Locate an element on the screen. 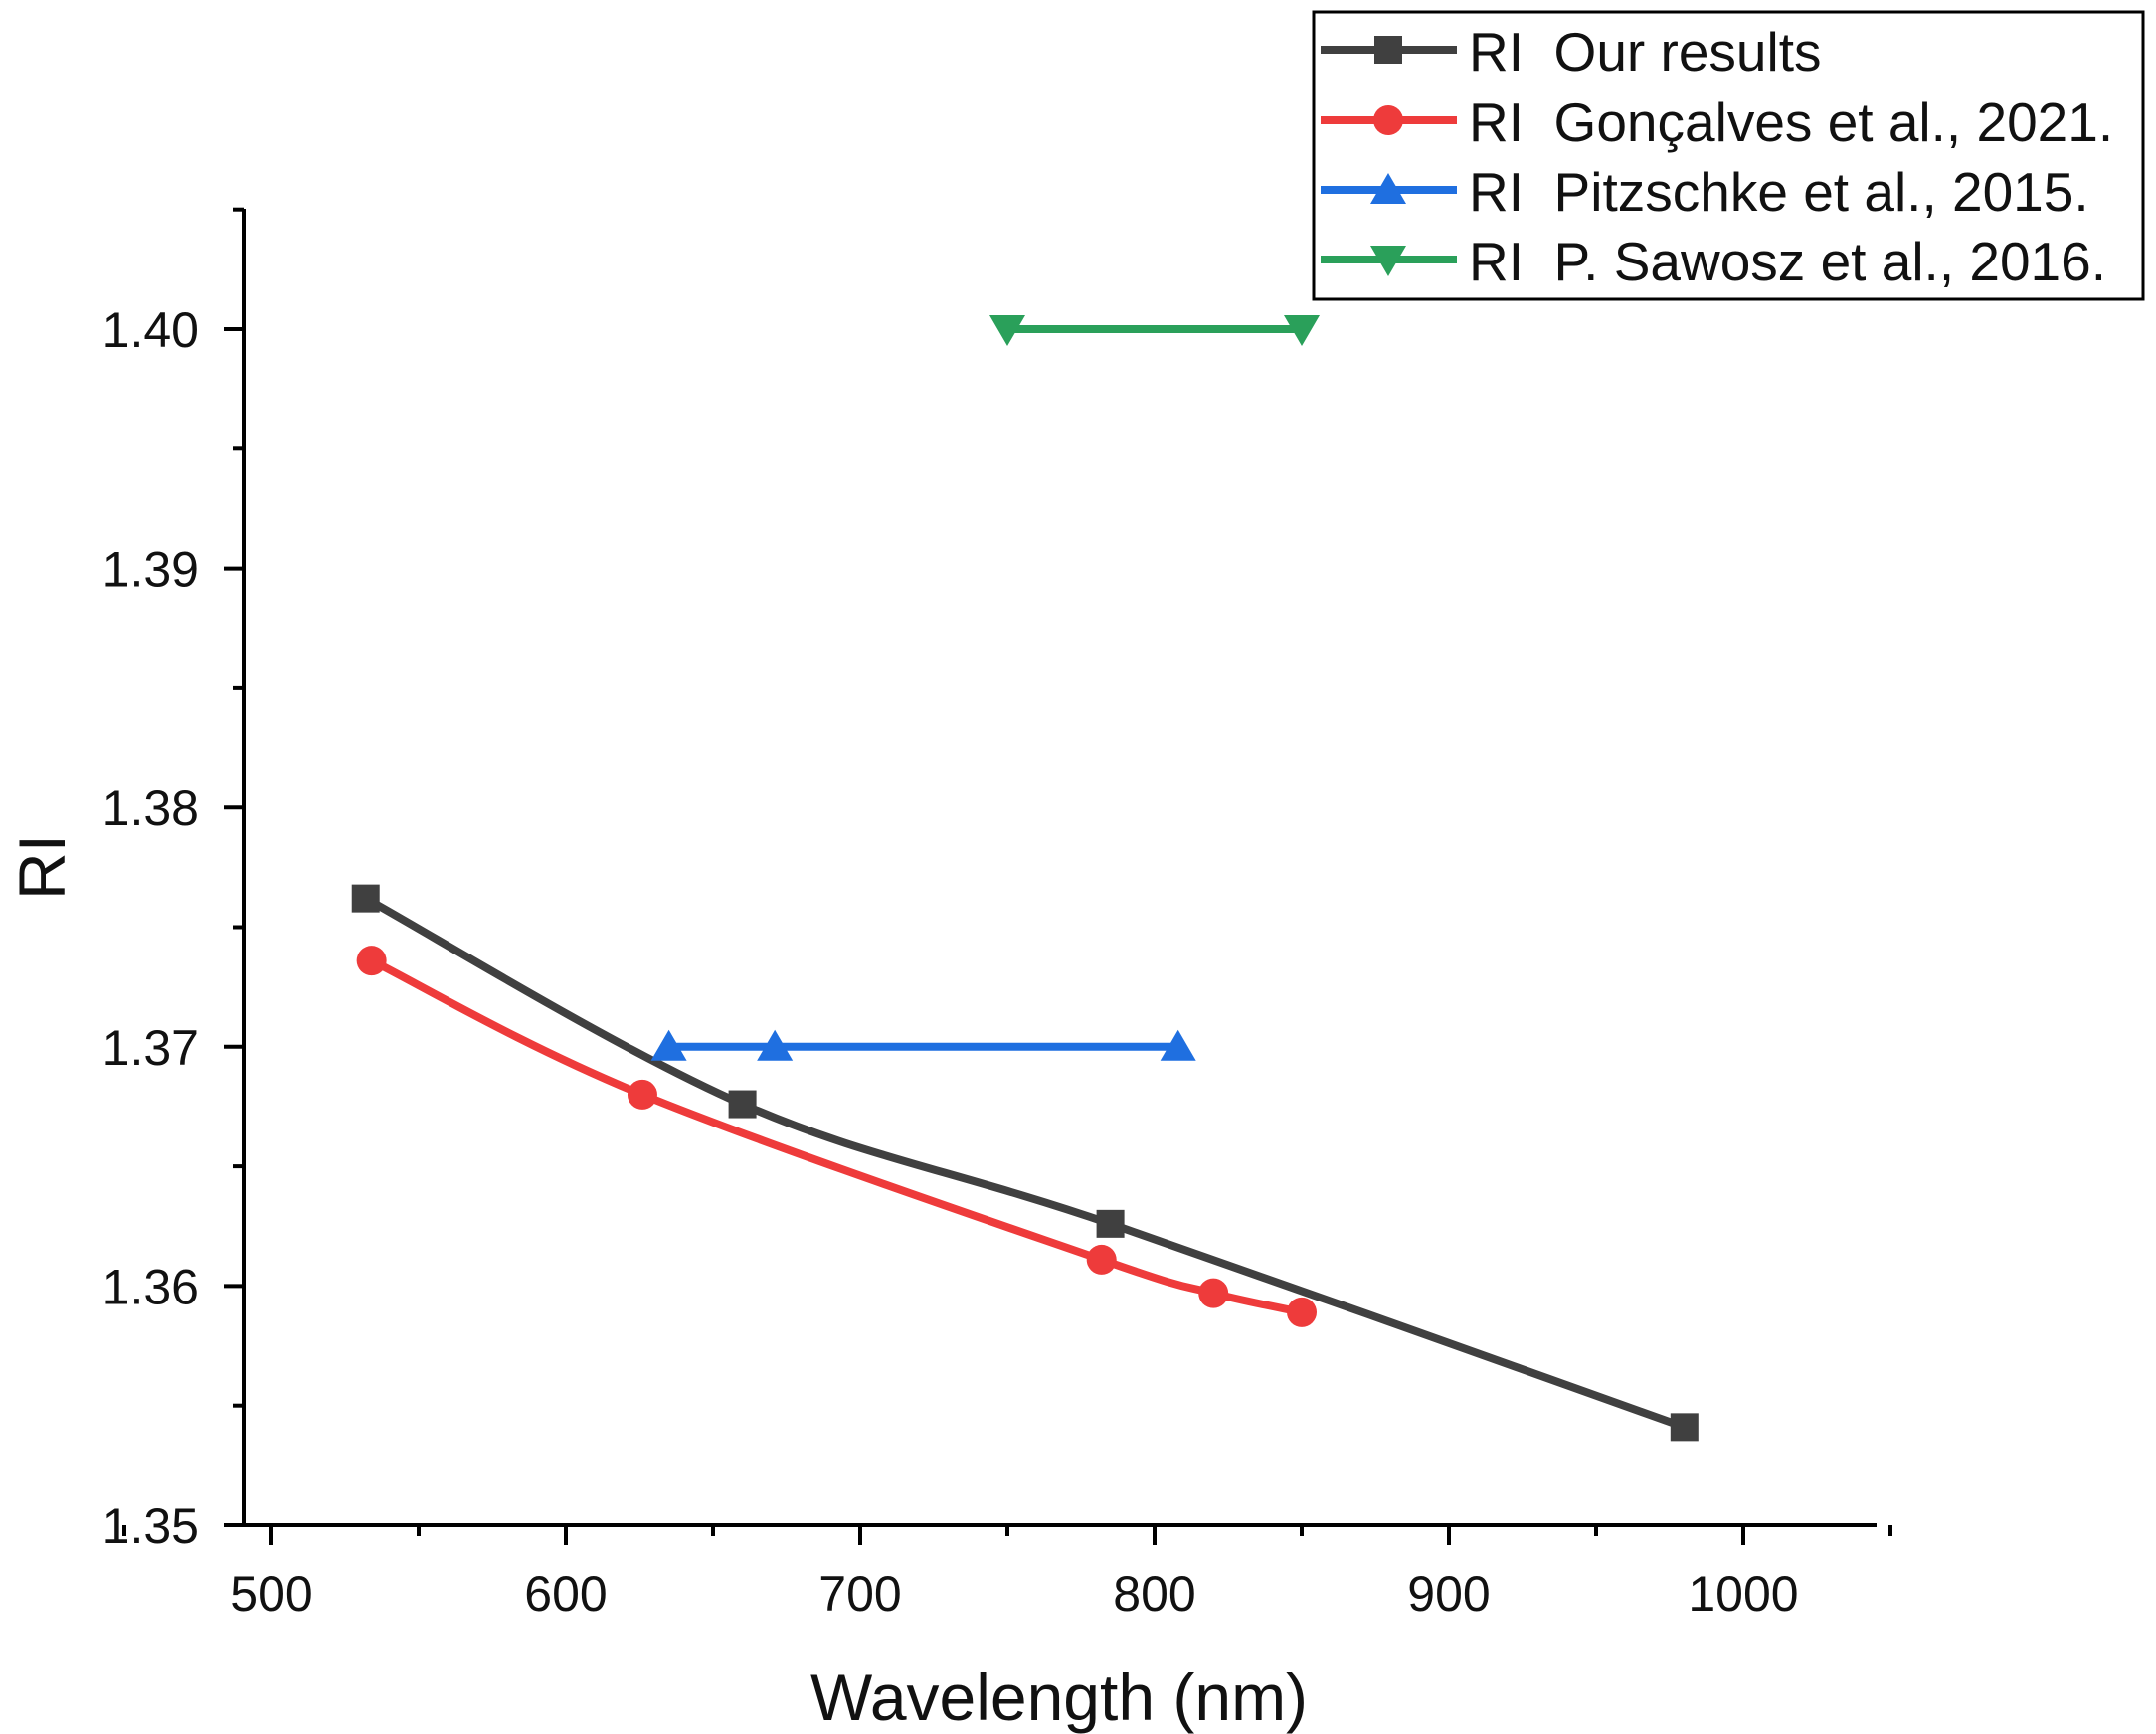 The height and width of the screenshot is (1734, 2156). legend-label: RI Gonçalves et al., 2021. is located at coordinates (1791, 122).